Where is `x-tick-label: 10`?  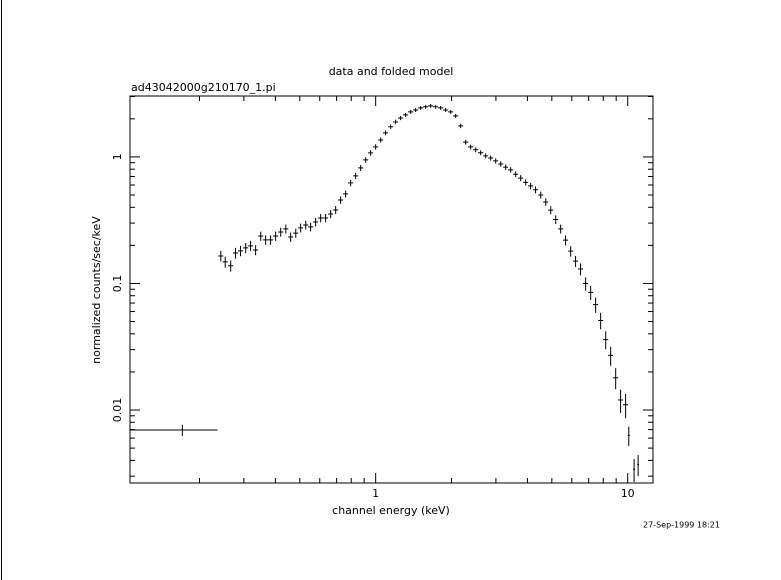 x-tick-label: 10 is located at coordinates (628, 493).